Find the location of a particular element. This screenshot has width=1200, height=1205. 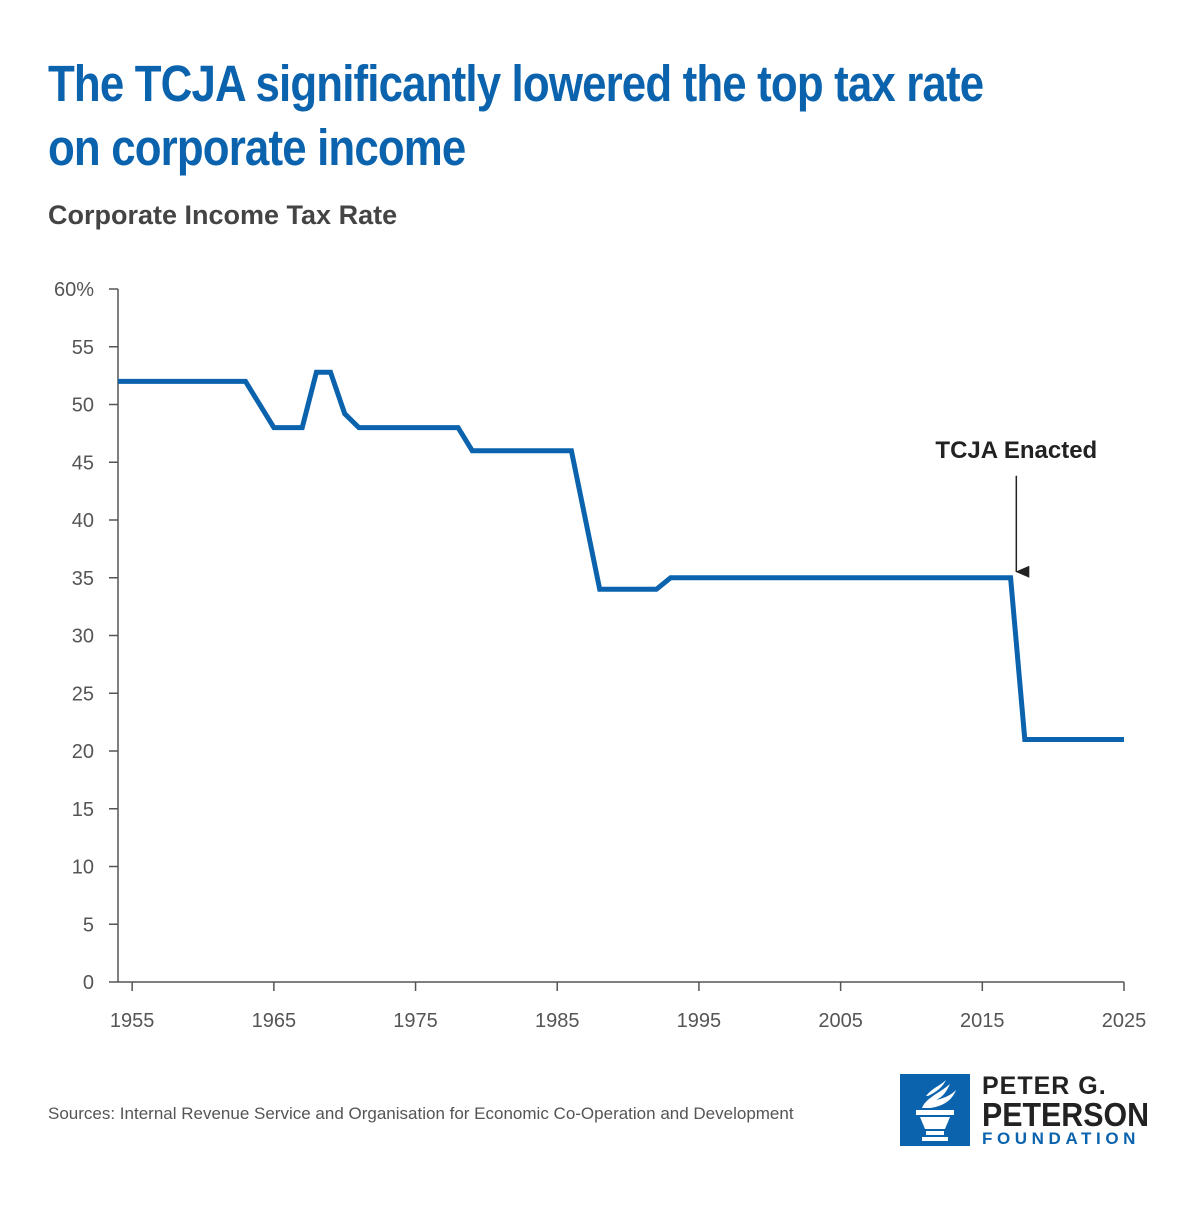

logo-text-line1: PETER G. is located at coordinates (1044, 1086).